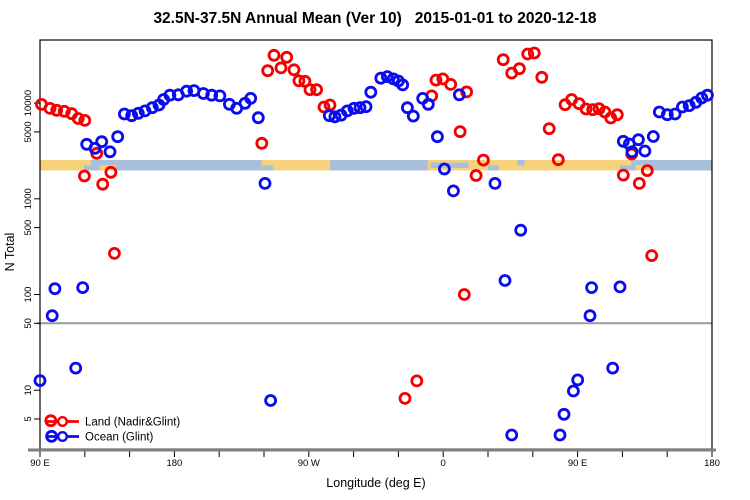 This screenshot has width=750, height=500. I want to click on y-tick-label: 500, so click(28, 228).